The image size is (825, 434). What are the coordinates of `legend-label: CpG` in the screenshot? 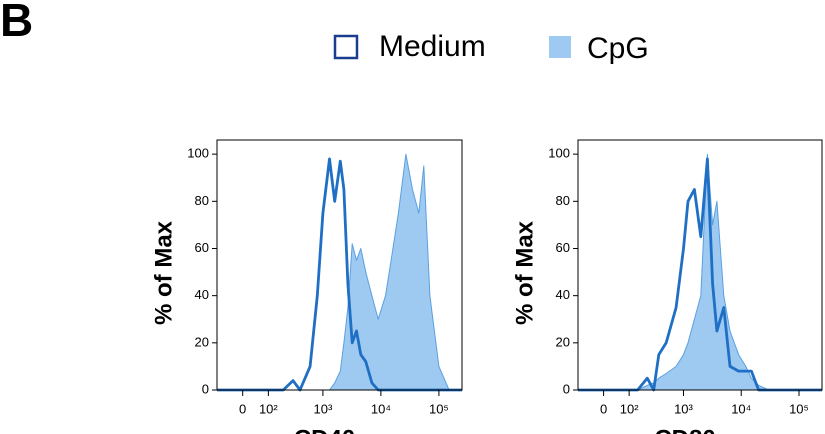 It's located at (618, 48).